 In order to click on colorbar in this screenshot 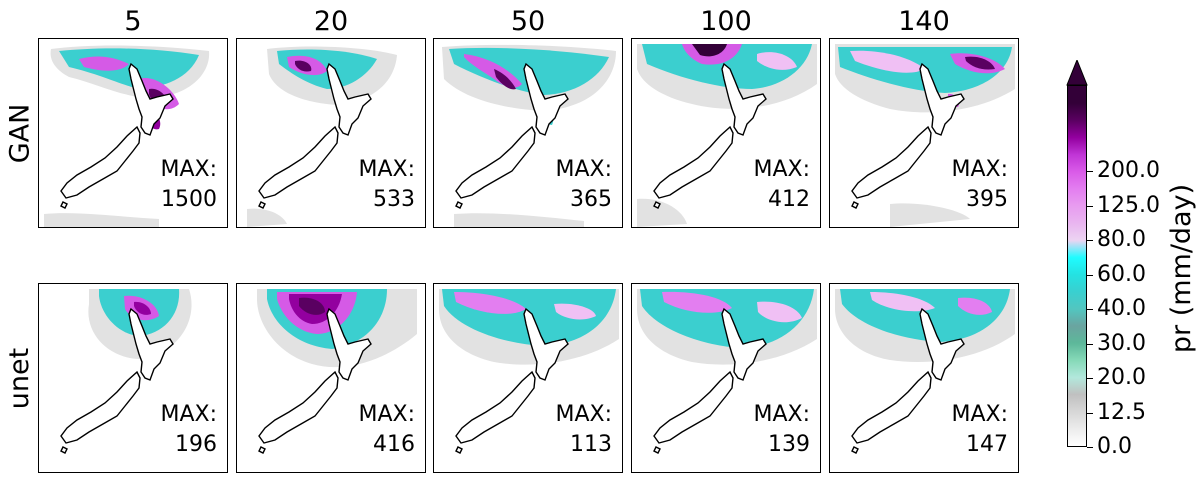, I will do `click(1077, 266)`.